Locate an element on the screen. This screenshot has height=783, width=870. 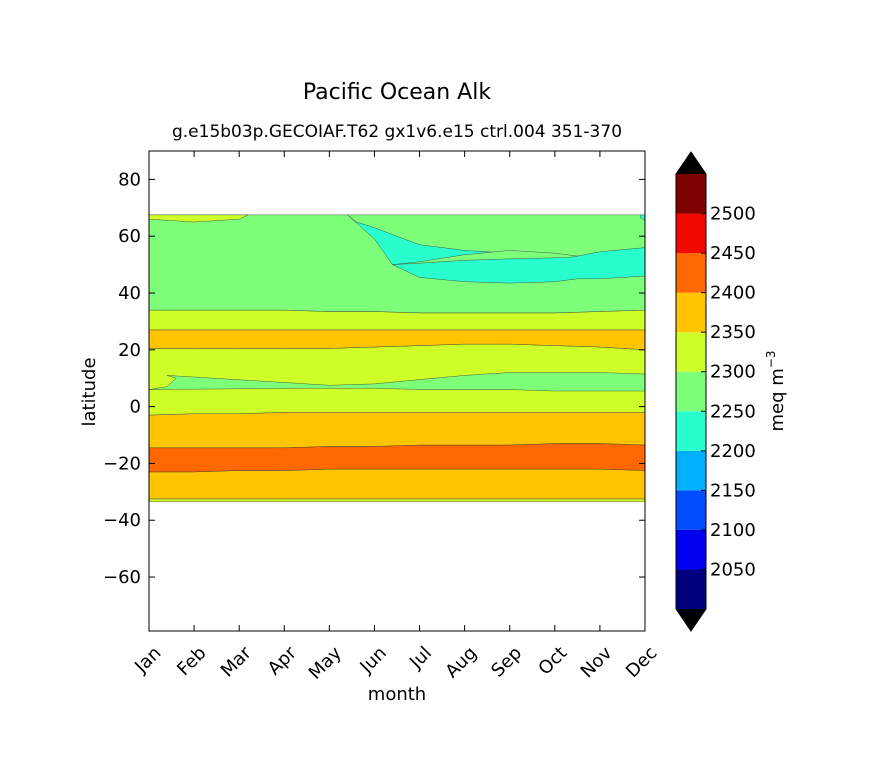
x-axis-label: month is located at coordinates (397, 694).